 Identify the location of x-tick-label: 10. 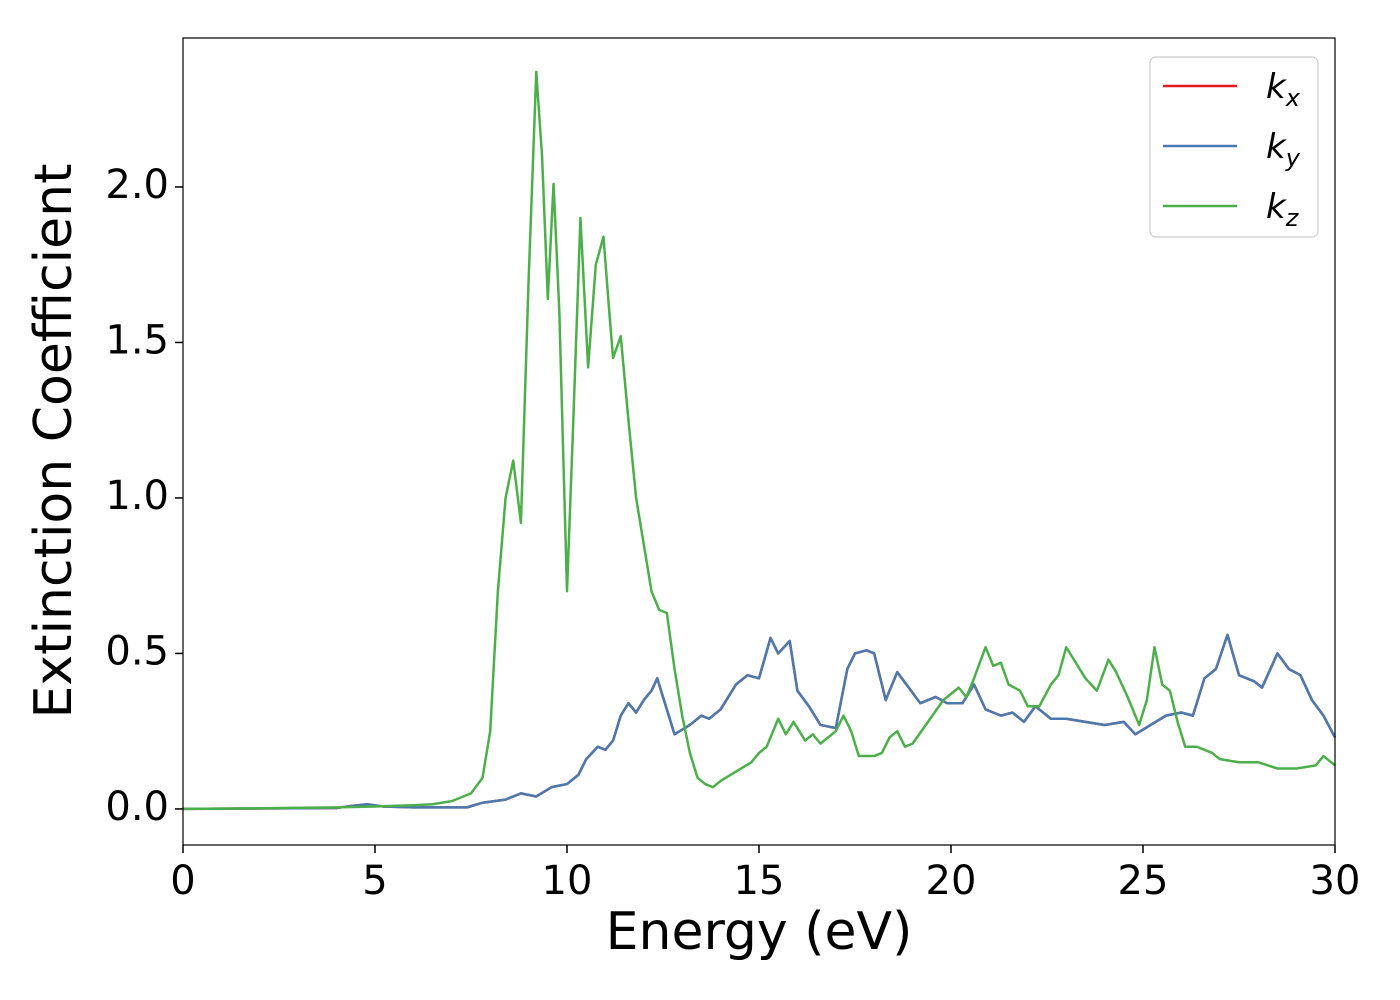
(567, 881).